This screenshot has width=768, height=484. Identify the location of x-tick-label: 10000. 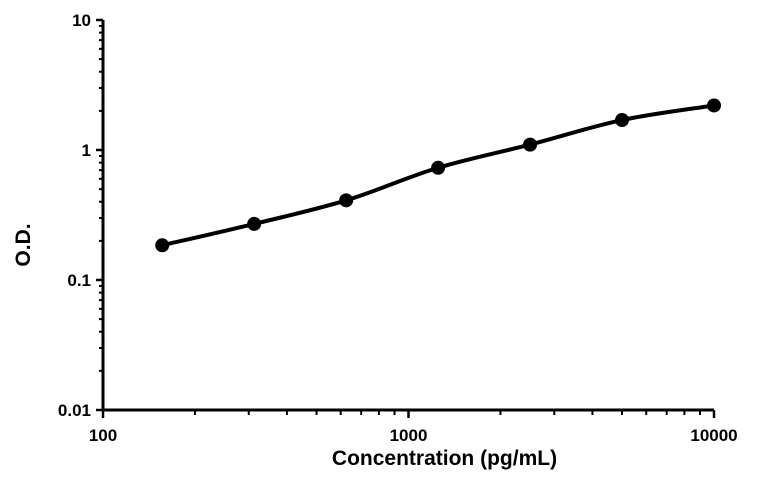
(713, 435).